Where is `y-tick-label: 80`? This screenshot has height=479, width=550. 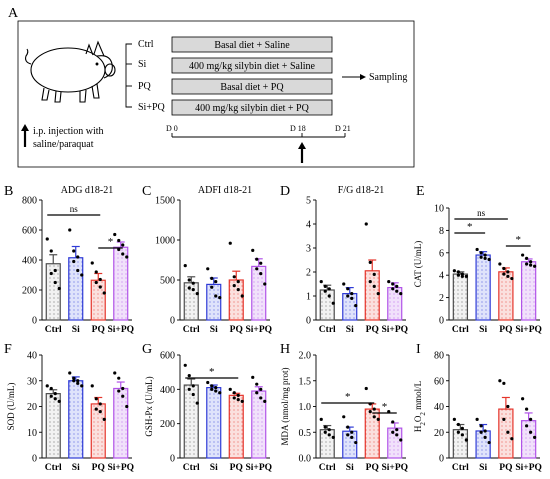
y-tick-label: 80 is located at coordinates (439, 356).